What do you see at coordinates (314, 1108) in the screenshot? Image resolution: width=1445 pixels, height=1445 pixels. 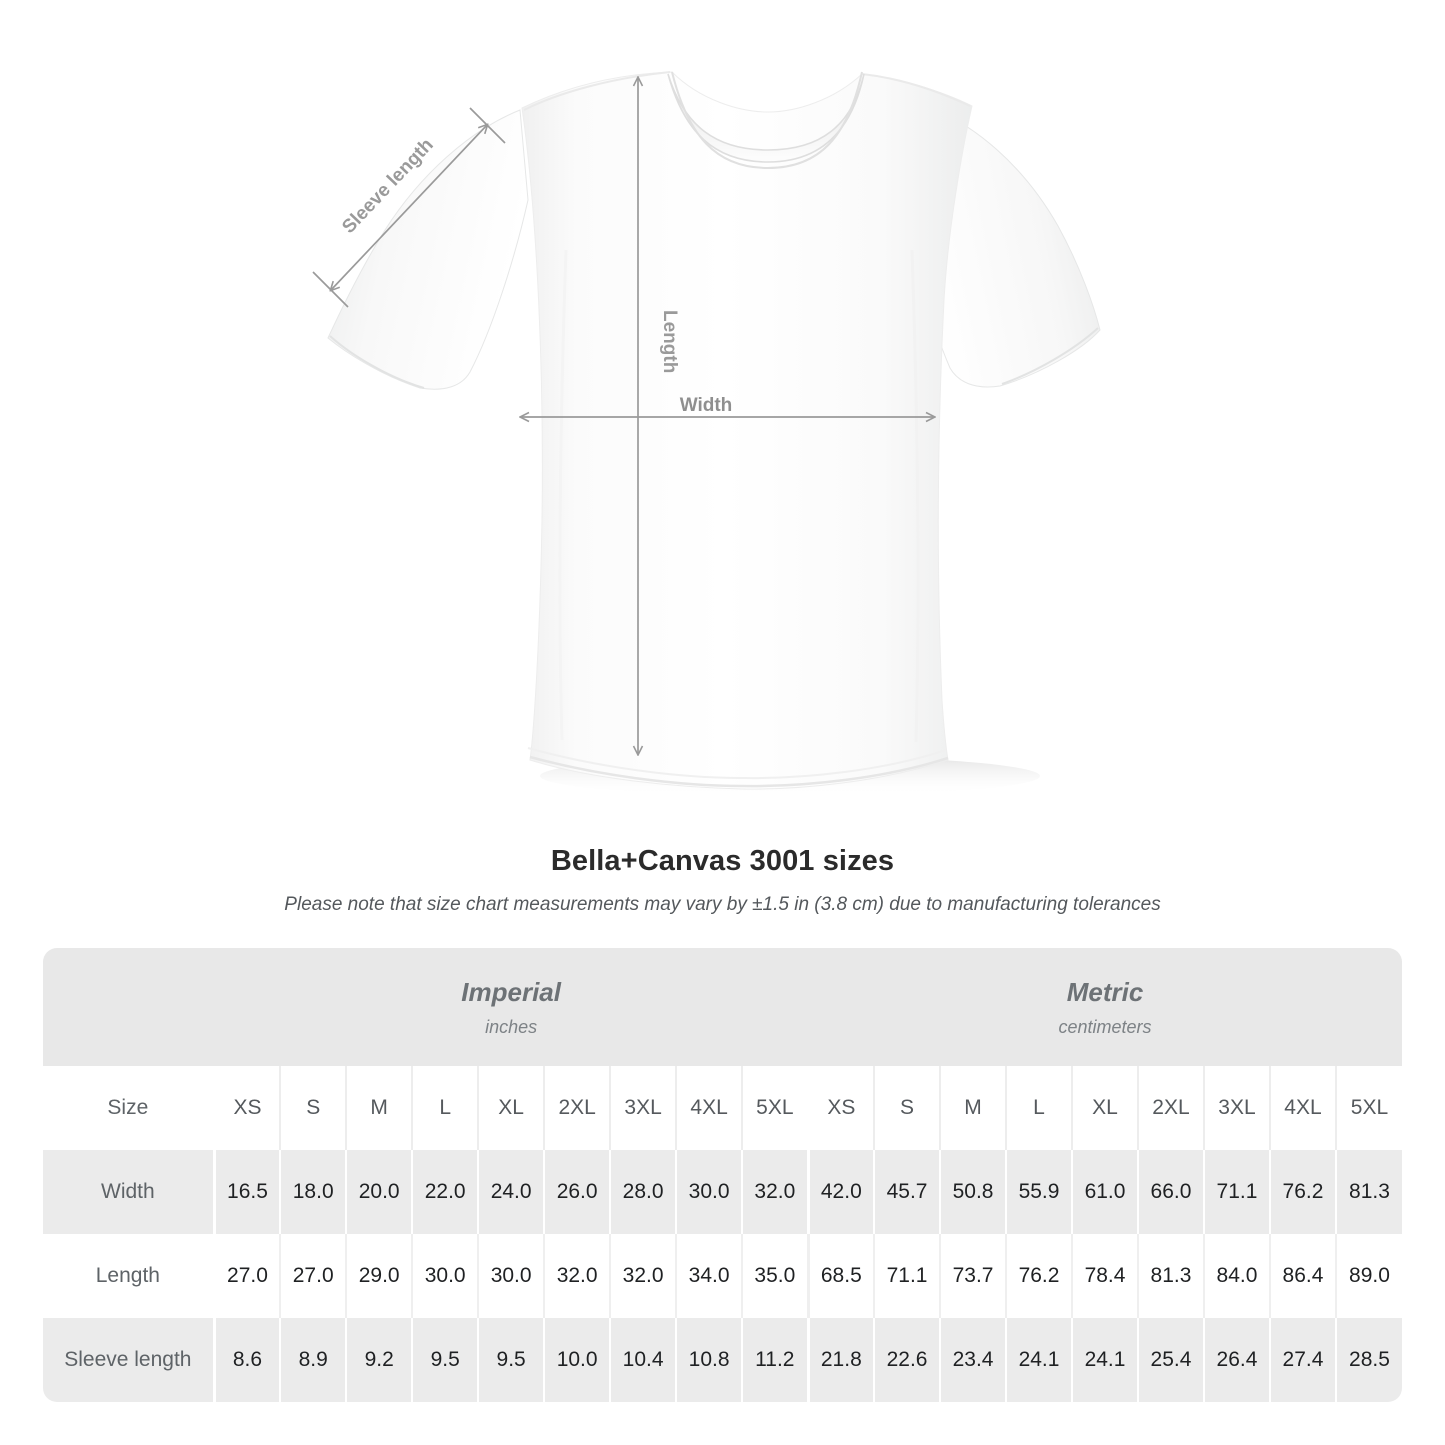 I see `size-col-1: S` at bounding box center [314, 1108].